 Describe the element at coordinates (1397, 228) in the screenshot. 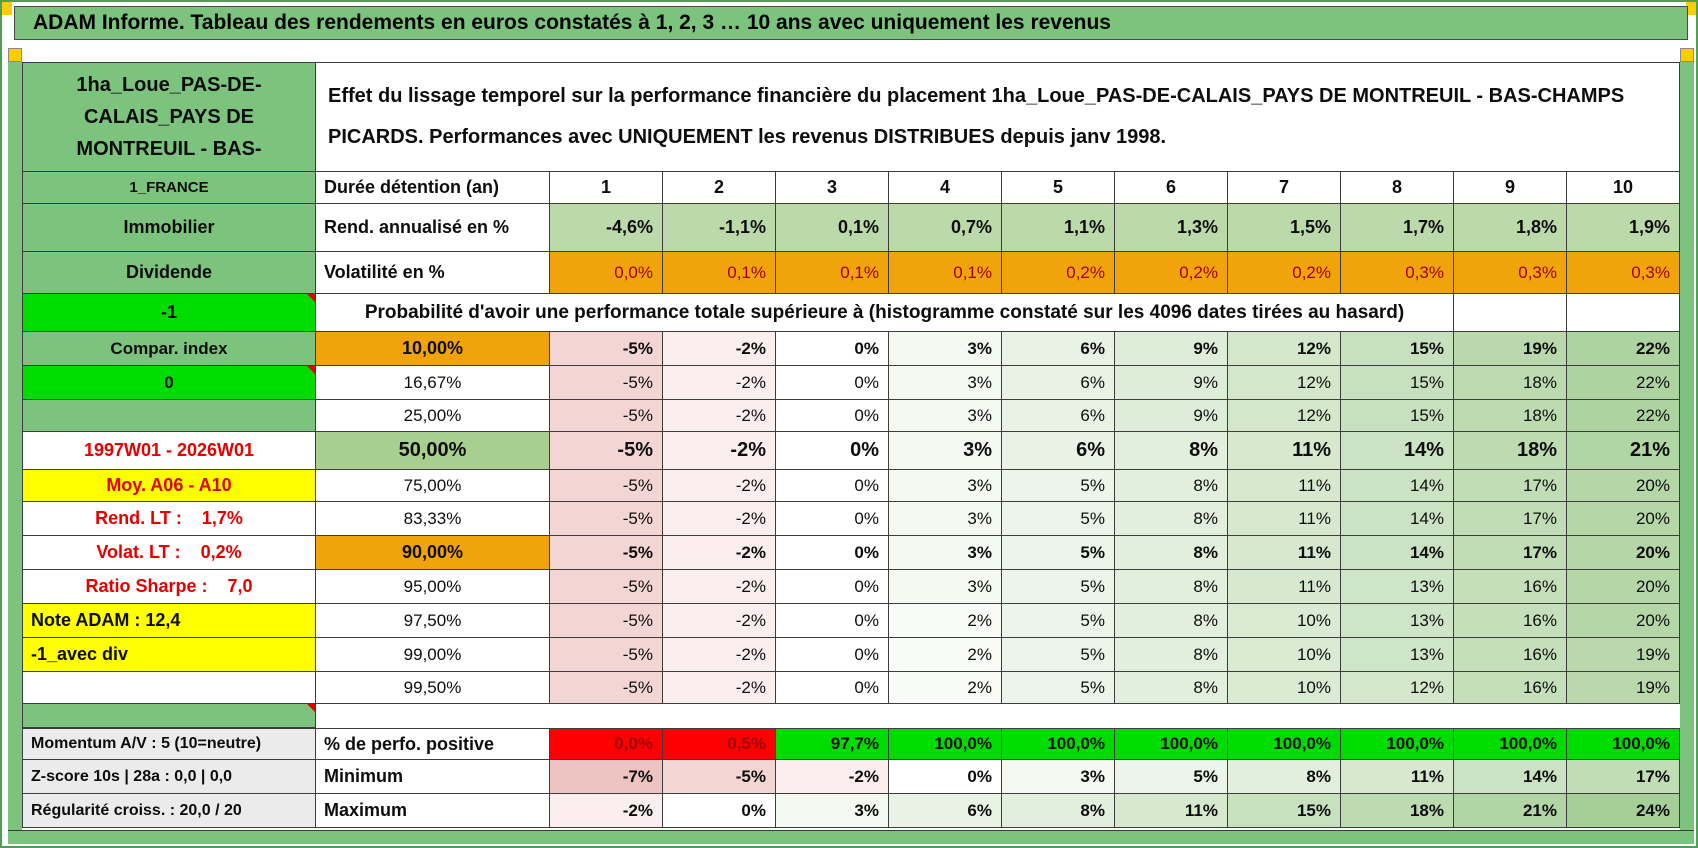

I see `annualized-return-value: 1,7%` at that location.